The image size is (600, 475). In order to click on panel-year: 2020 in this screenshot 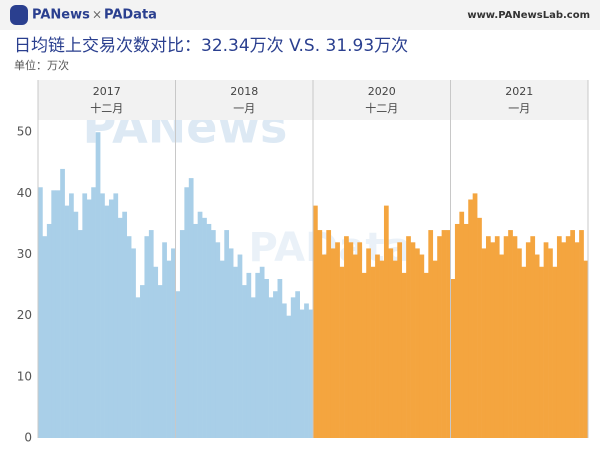, I will do `click(382, 91)`.